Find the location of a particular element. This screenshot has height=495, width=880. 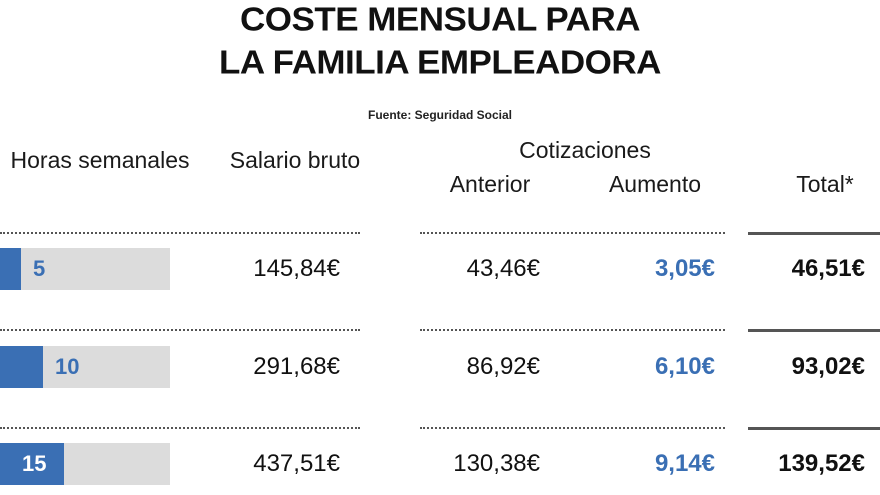

header-horas-semanales: Horas semanales is located at coordinates (100, 160).